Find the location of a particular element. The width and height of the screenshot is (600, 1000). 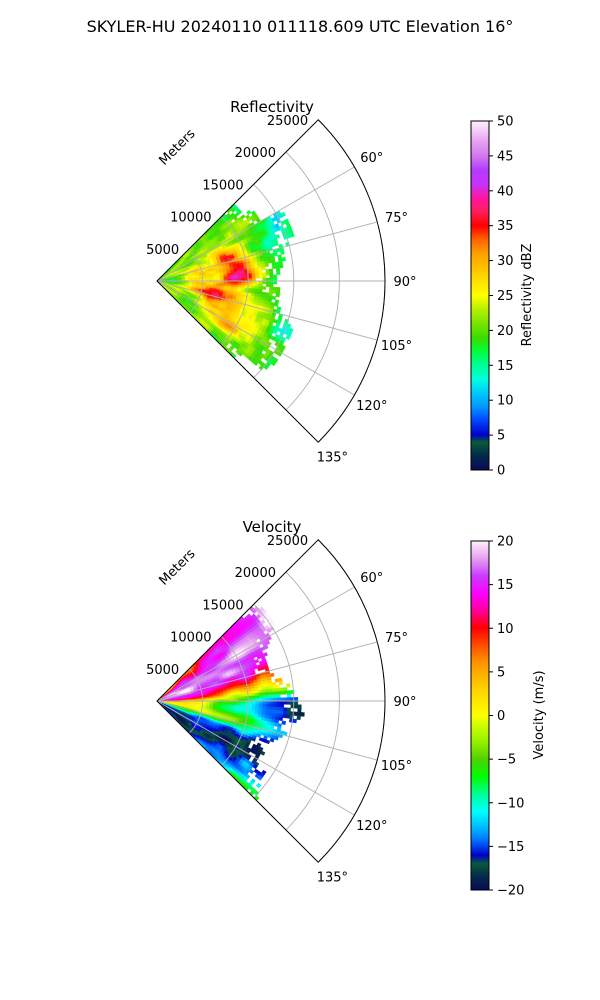

reflectivity-colorbar-label: Reflectivity dBZ is located at coordinates (527, 295).